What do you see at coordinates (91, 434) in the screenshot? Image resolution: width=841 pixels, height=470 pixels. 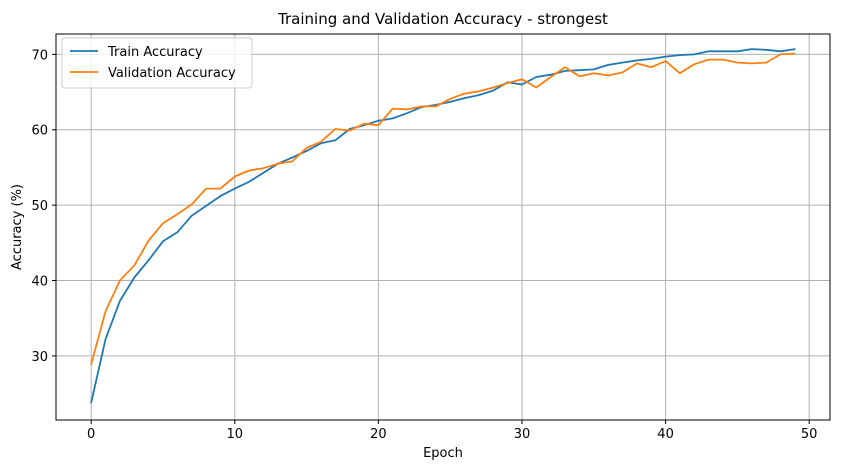 I see `x-tick-label: 0` at bounding box center [91, 434].